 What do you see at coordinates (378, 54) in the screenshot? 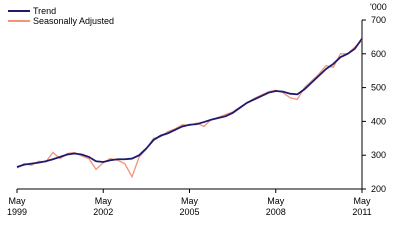
I see `y-tick-label: 600` at bounding box center [378, 54].